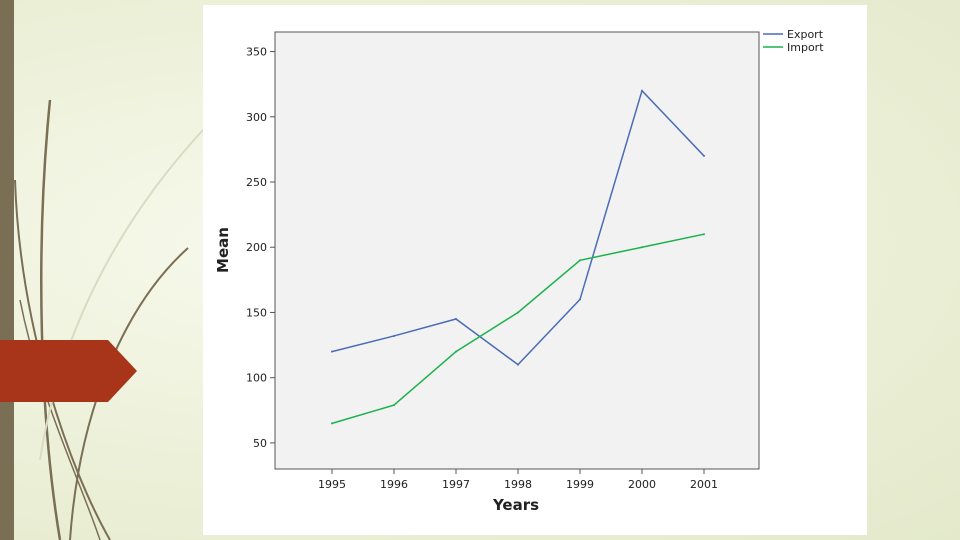  I want to click on left-accent-bar, so click(7, 270).